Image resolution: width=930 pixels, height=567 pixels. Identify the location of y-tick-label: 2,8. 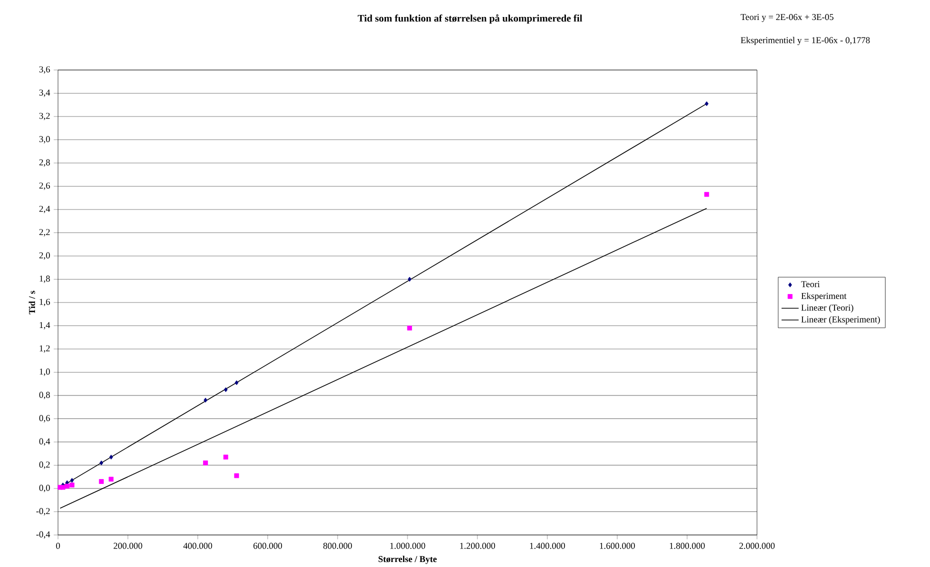
(44, 163).